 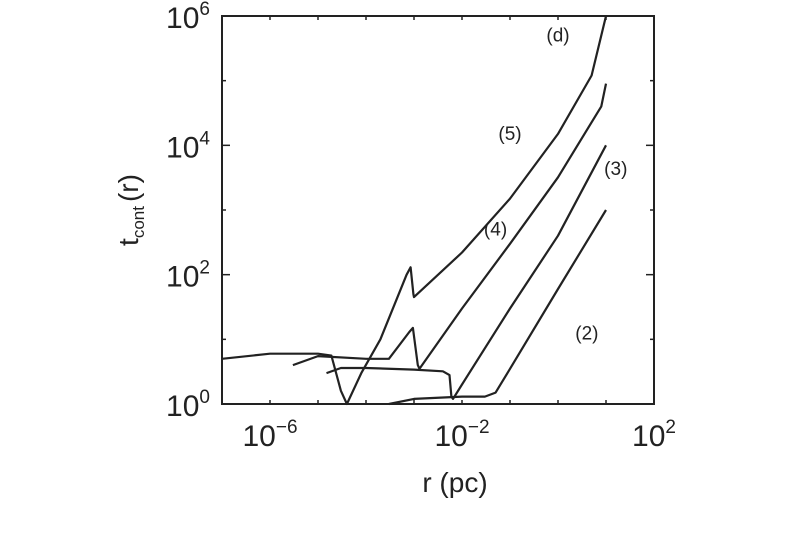 I want to click on y-tick-label: 10², so click(x=188, y=276).